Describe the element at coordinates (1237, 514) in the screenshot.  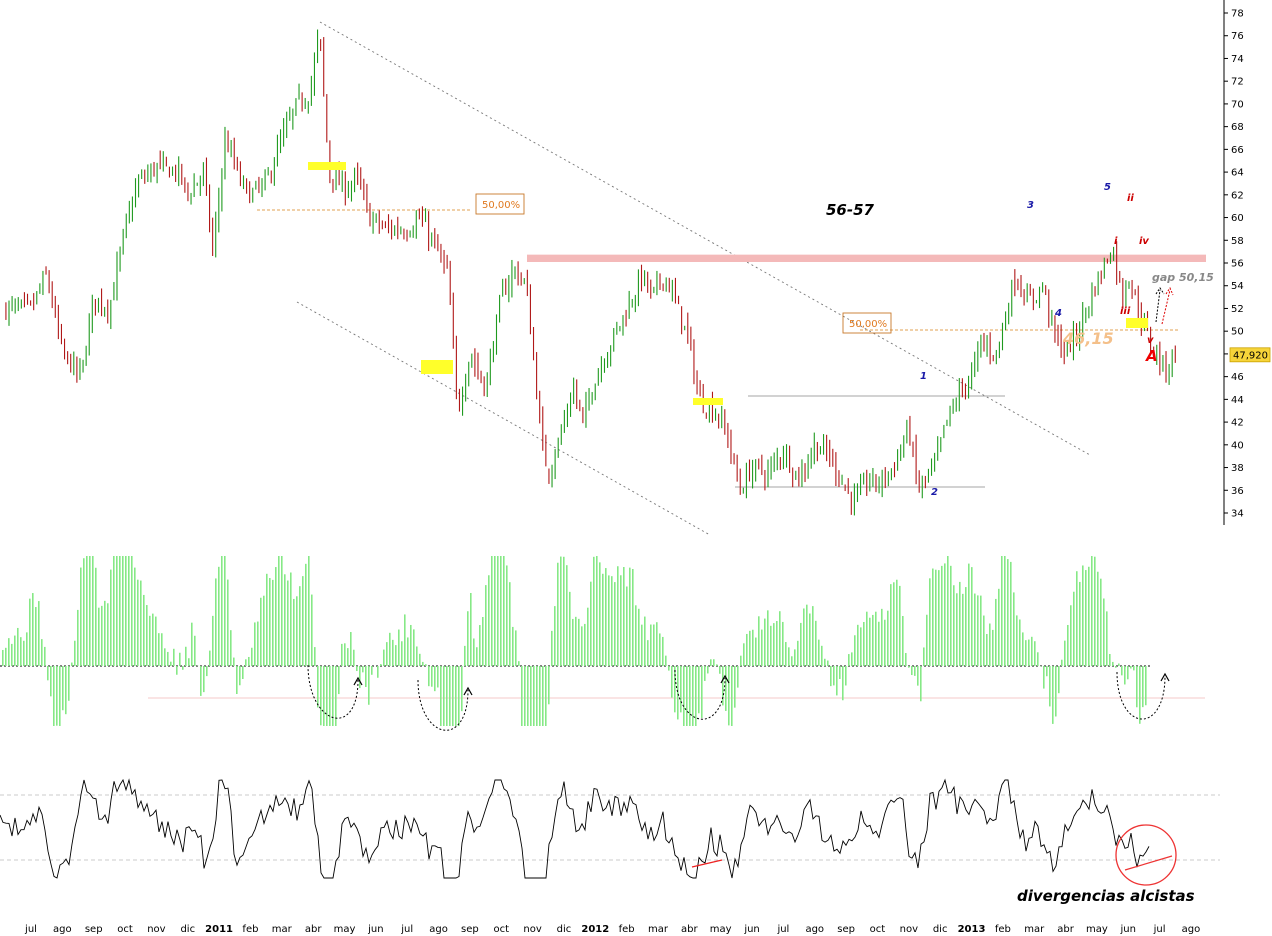
I see `price-tick-label: 34` at that location.